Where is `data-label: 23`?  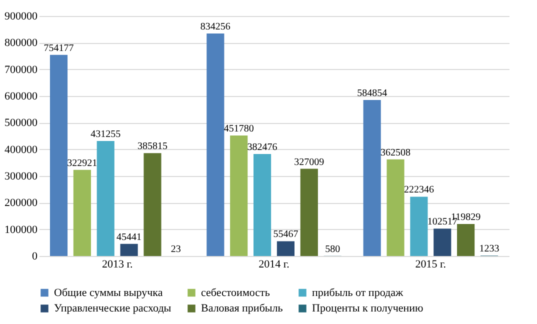 data-label: 23 is located at coordinates (175, 249).